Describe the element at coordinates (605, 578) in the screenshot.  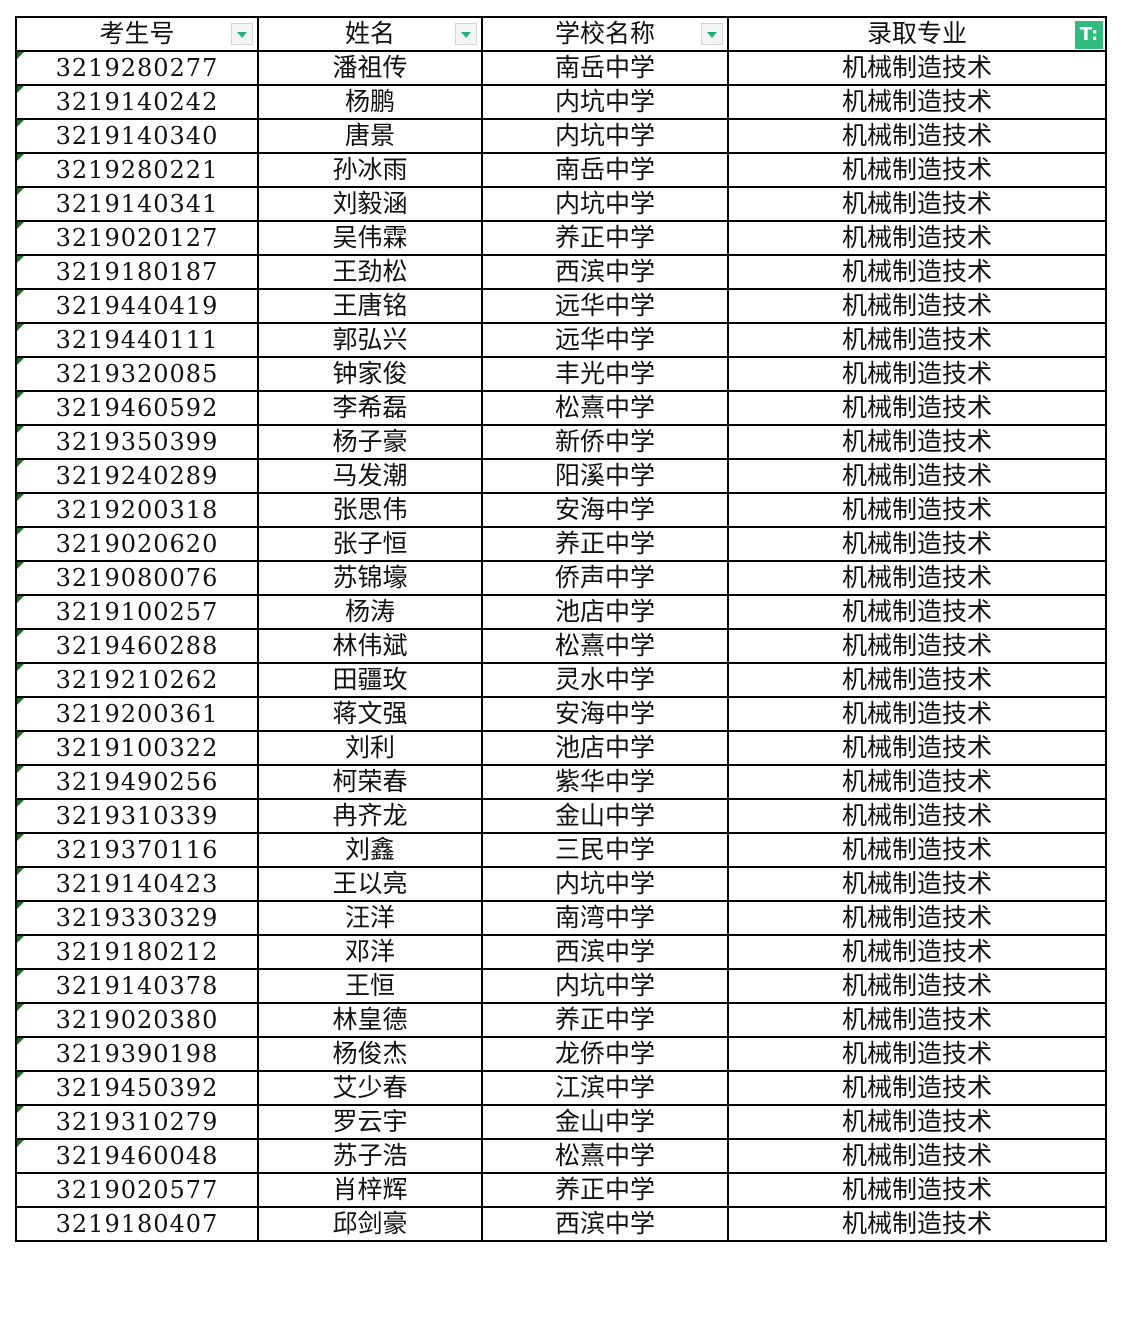
I see `school-cell: 侨声中学` at that location.